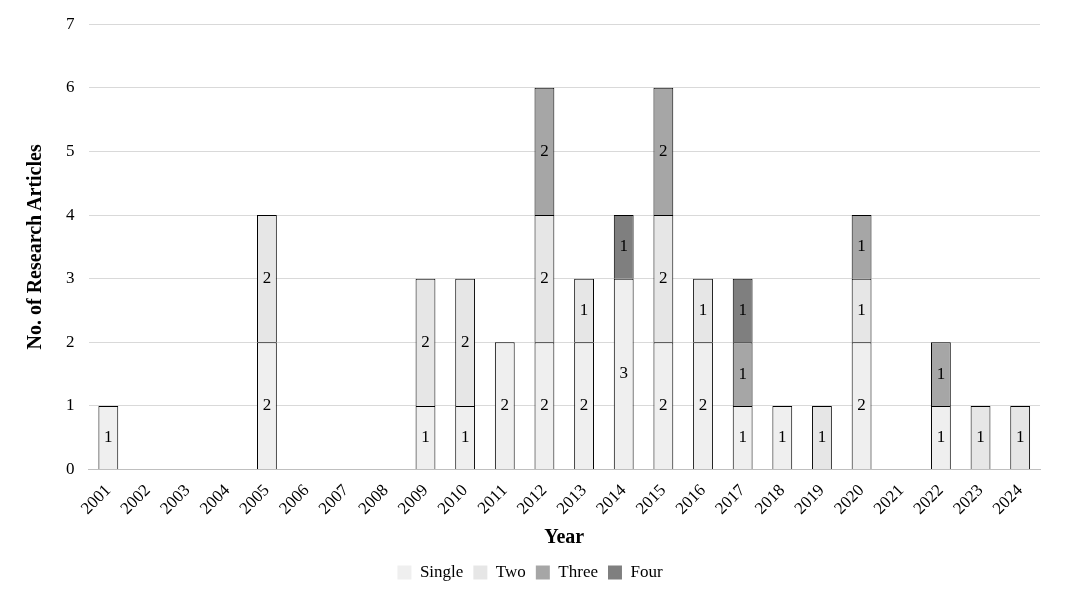 The image size is (1070, 601). I want to click on y-axis-title: No. of Research Articles, so click(34, 247).